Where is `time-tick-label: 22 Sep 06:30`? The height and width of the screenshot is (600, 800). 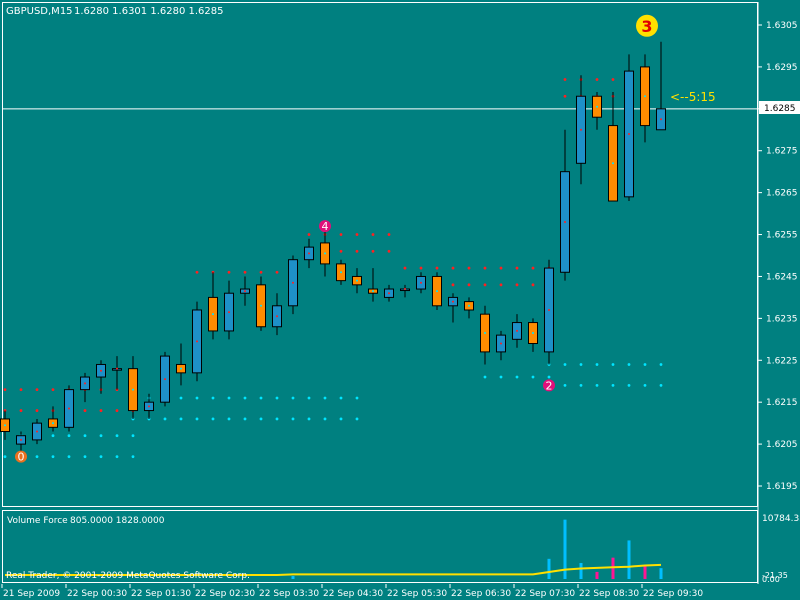 time-tick-label: 22 Sep 06:30 is located at coordinates (481, 594).